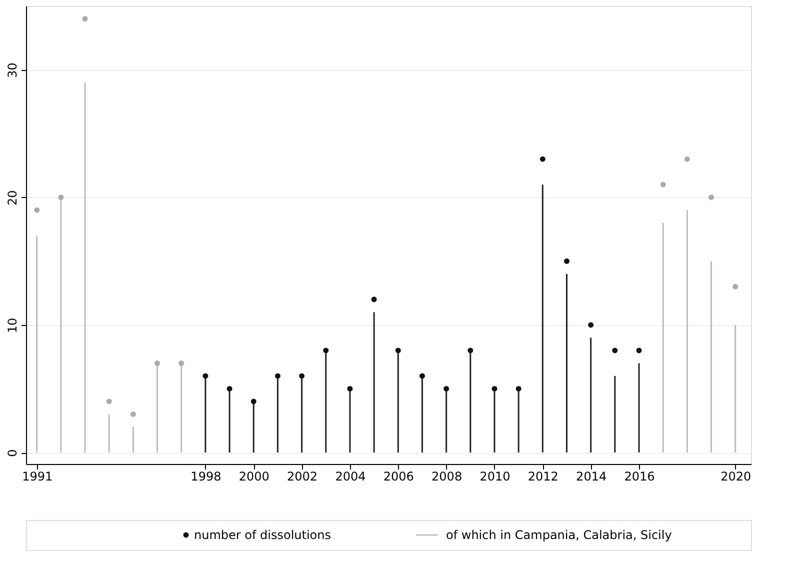 This screenshot has height=587, width=798. Describe the element at coordinates (302, 477) in the screenshot. I see `x-tick-label: 2002` at that location.